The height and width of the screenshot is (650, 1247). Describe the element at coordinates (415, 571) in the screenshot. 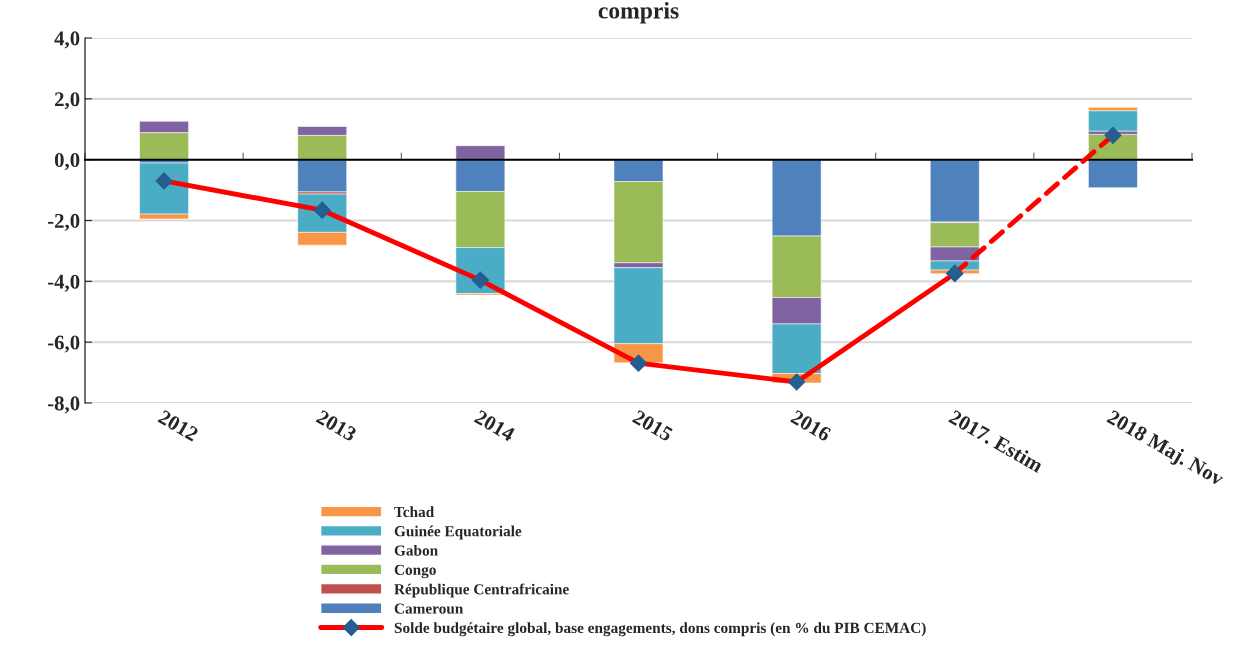

I see `legend-label: Congo` at that location.